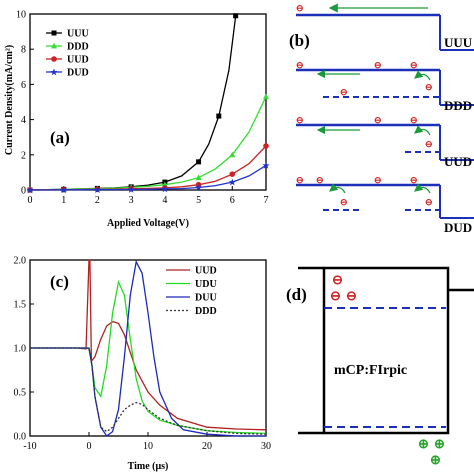 The width and height of the screenshot is (474, 474). What do you see at coordinates (20, 393) in the screenshot?
I see `y-tick-label: 0.5` at bounding box center [20, 393].